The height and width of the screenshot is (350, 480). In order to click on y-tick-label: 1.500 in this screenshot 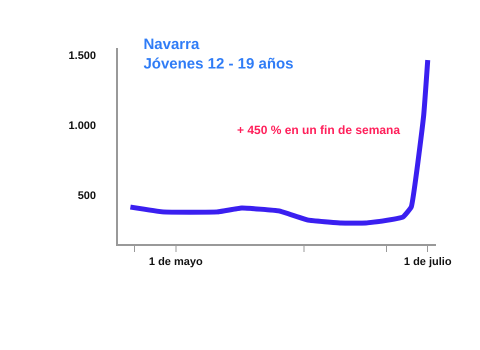, I will do `click(82, 56)`.